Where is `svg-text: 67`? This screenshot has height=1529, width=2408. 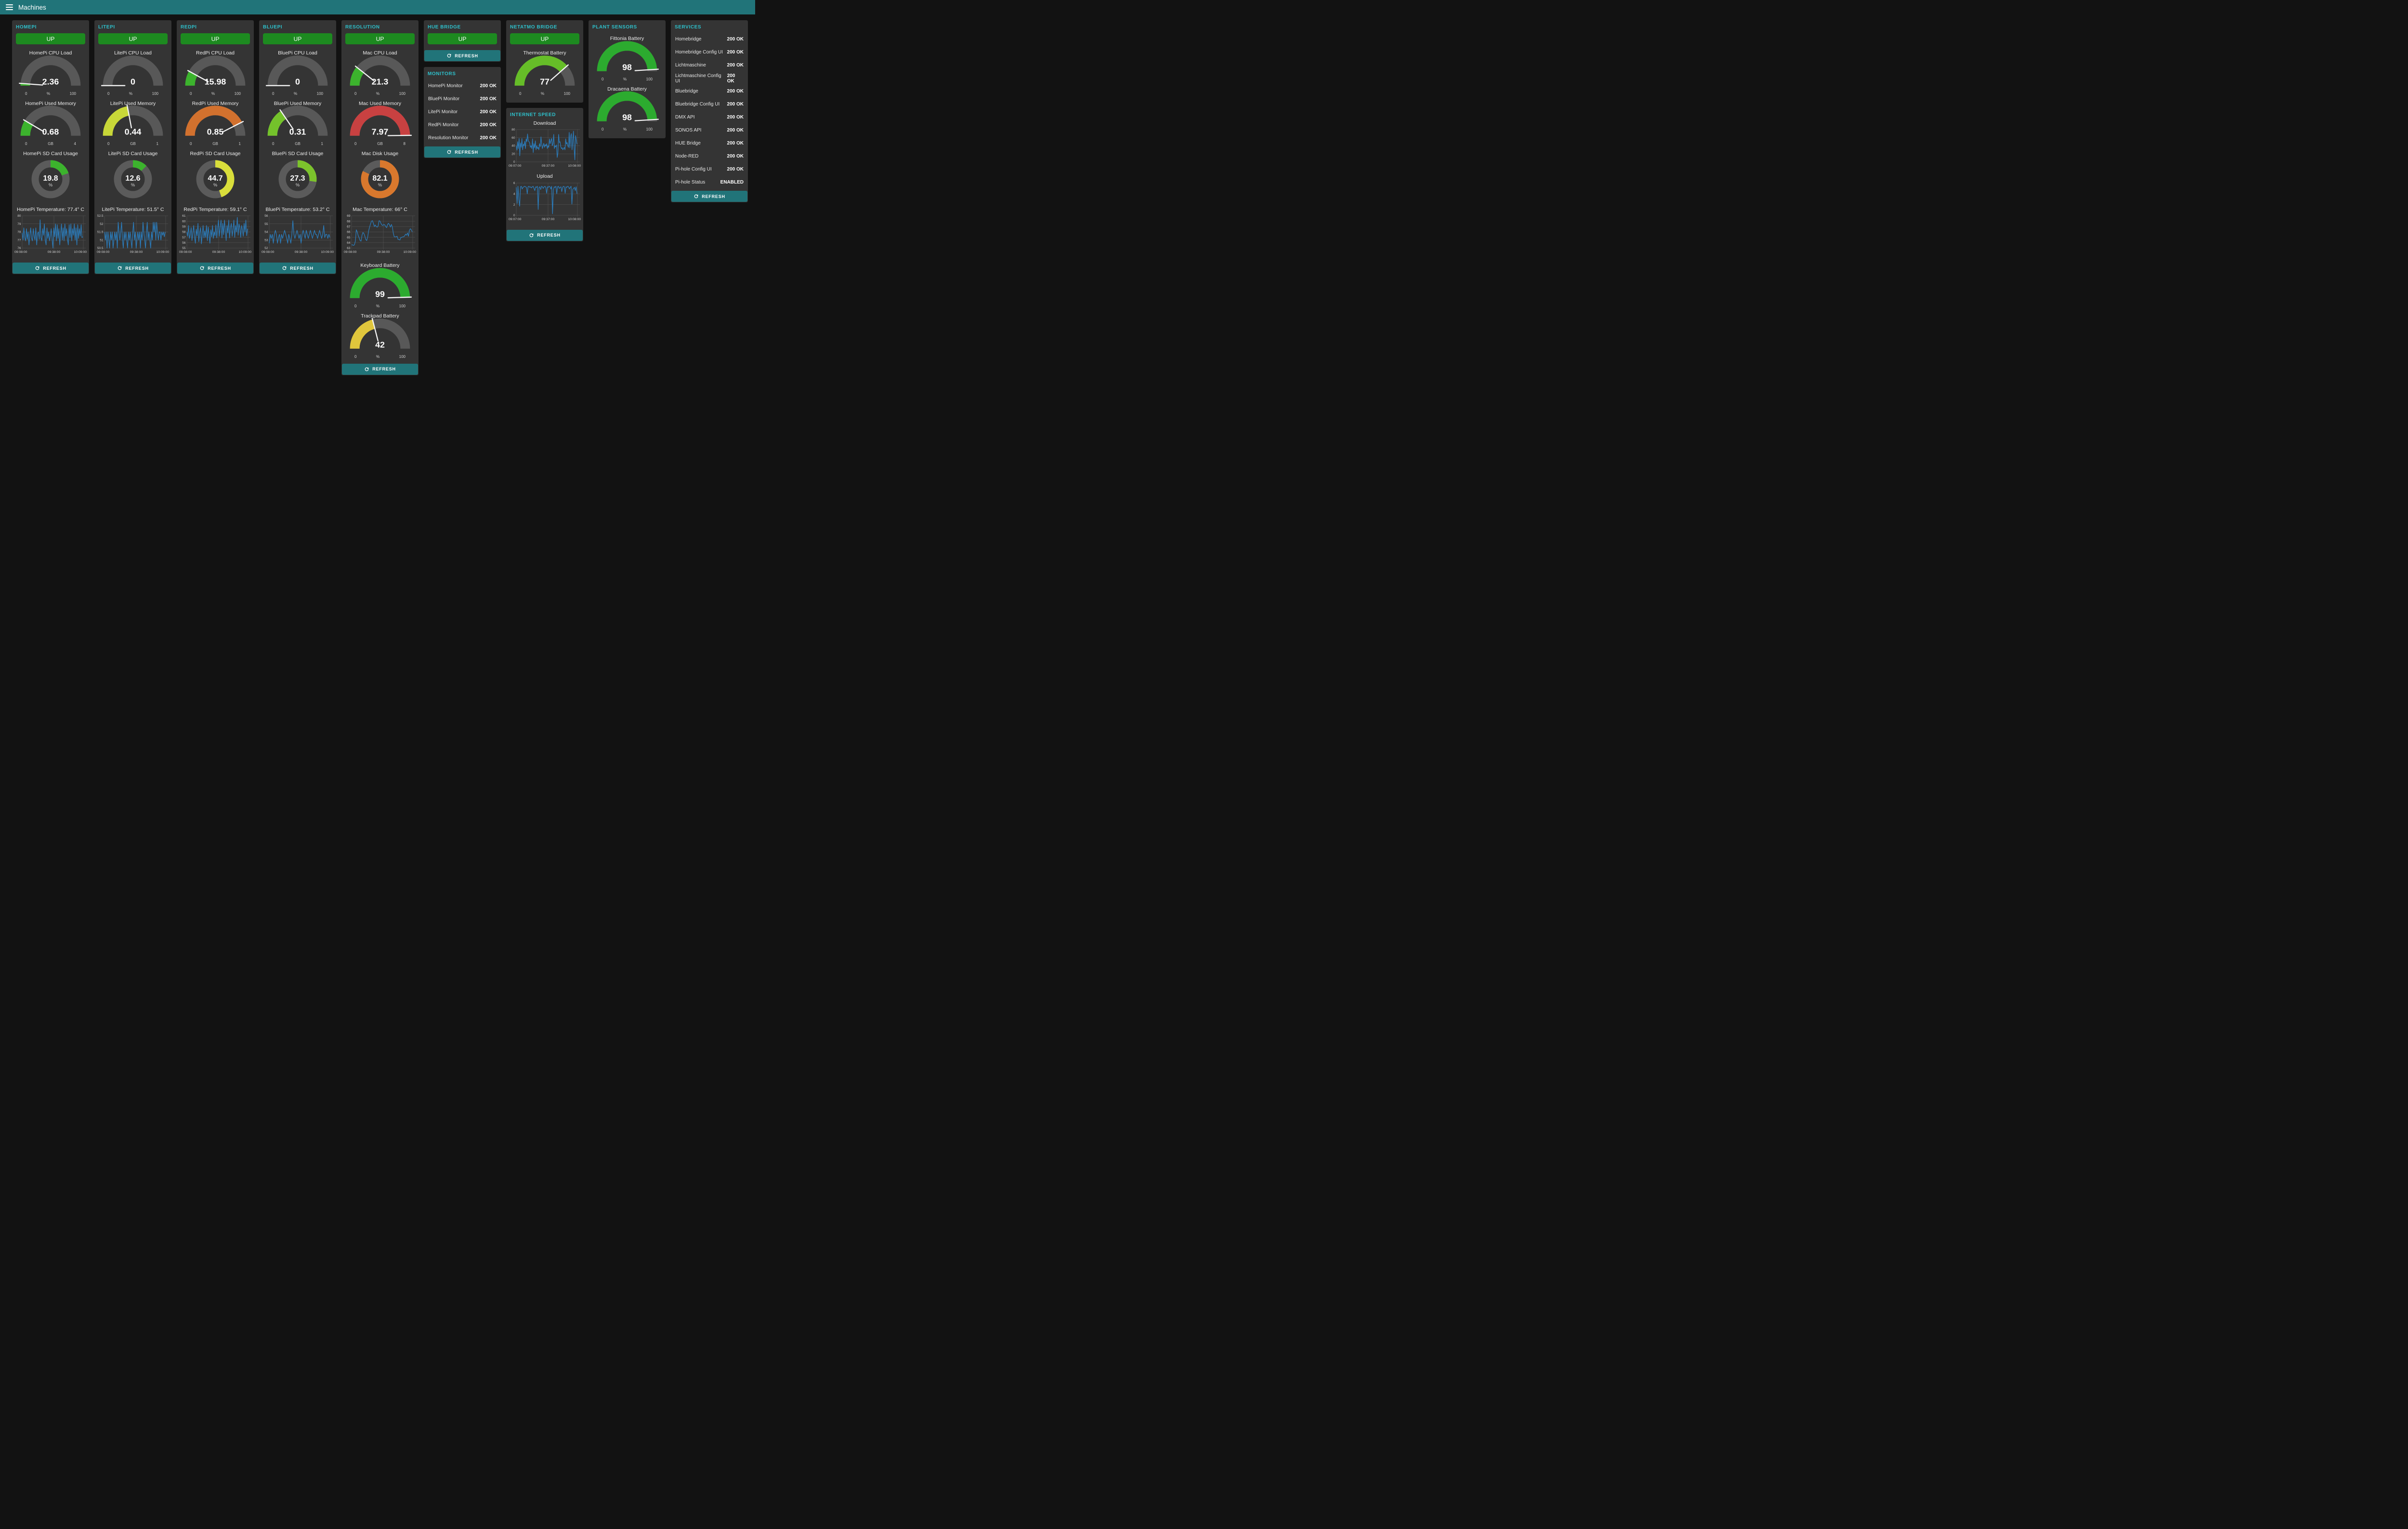 svg-text: 67 is located at coordinates (349, 227).